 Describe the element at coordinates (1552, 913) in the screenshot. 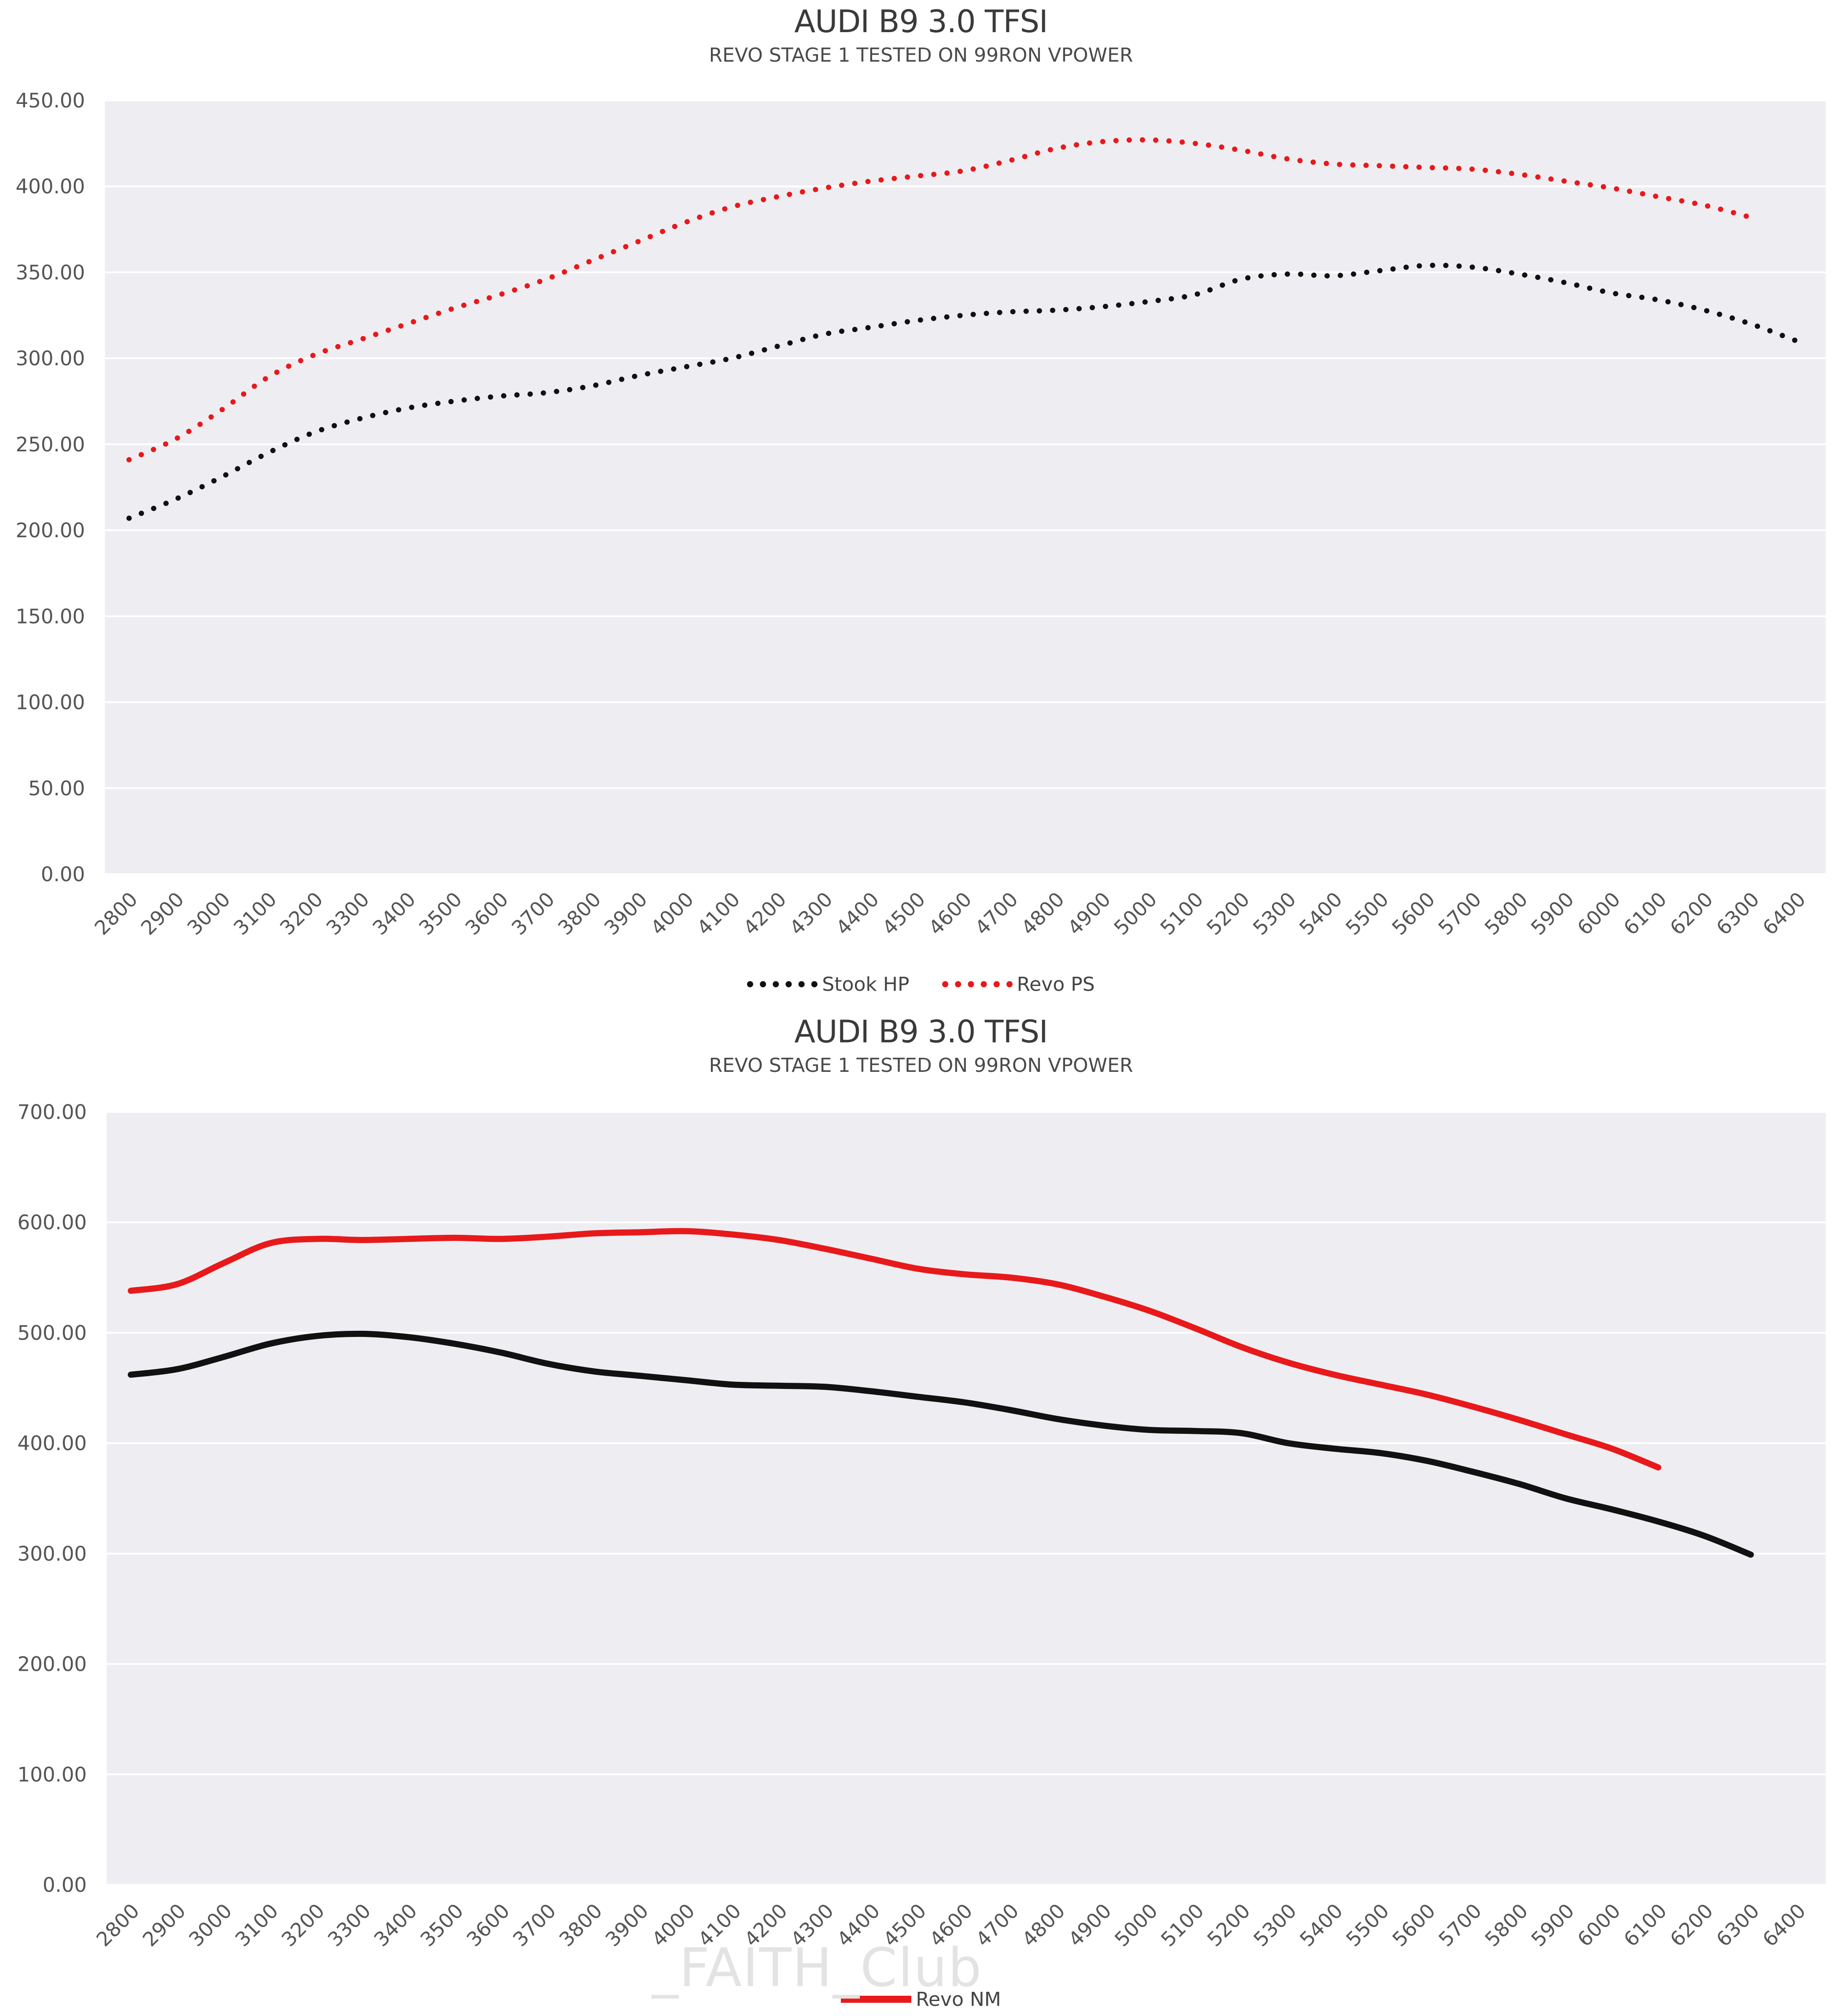

I see `x-tick-label: 5900` at that location.